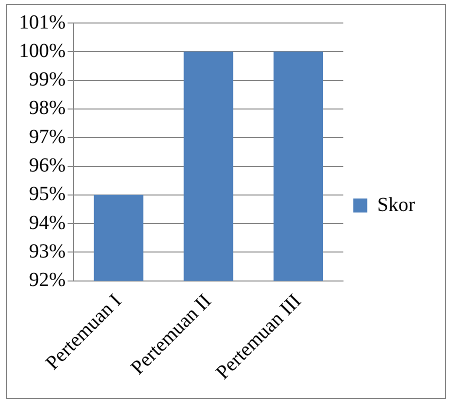 This screenshot has width=458, height=407. Describe the element at coordinates (47, 79) in the screenshot. I see `y-tick-label: 99%` at that location.